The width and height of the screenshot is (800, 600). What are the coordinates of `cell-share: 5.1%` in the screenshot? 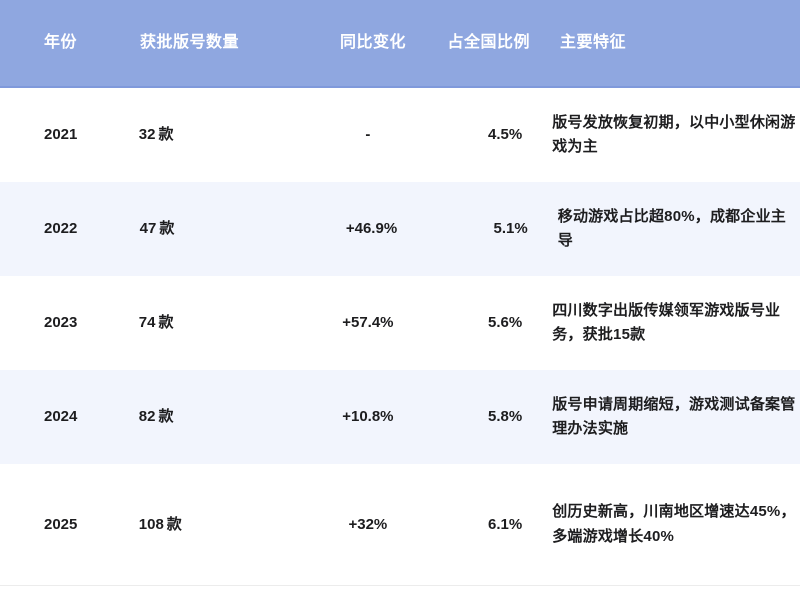 It's located at (510, 229).